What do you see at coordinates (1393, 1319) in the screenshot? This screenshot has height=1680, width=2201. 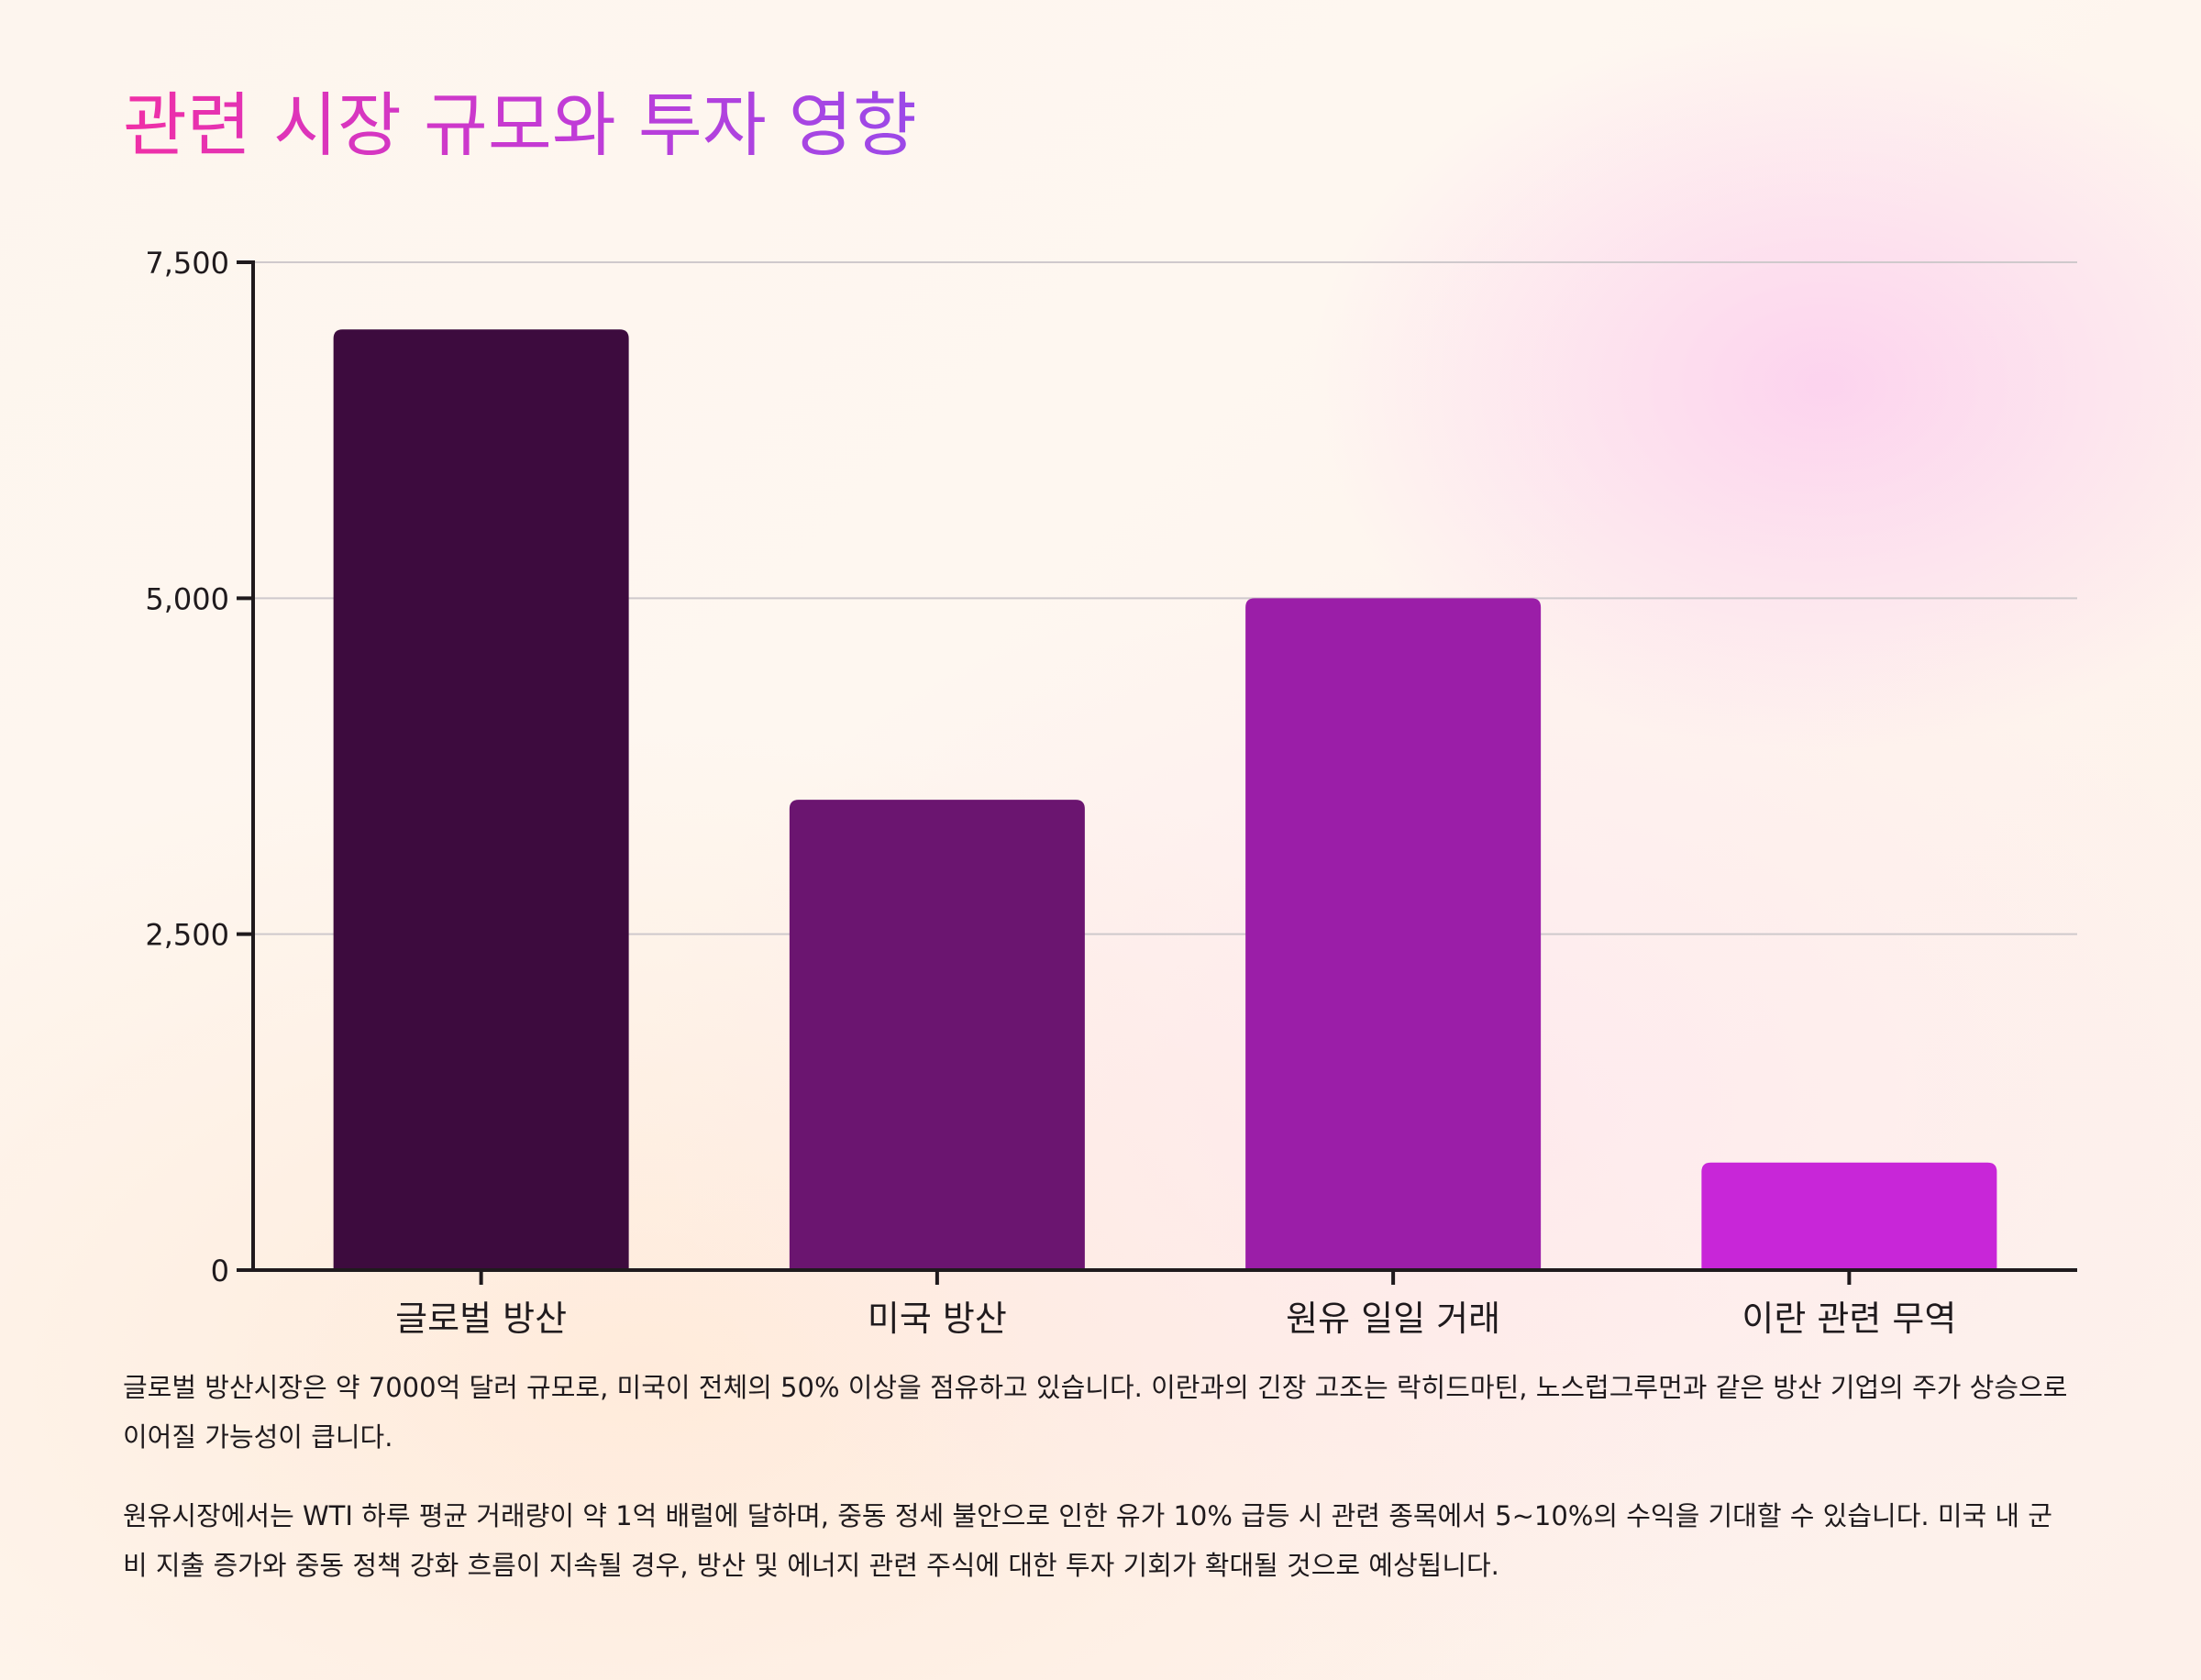 I see `x-tick-label: 원유 일일 거래` at bounding box center [1393, 1319].